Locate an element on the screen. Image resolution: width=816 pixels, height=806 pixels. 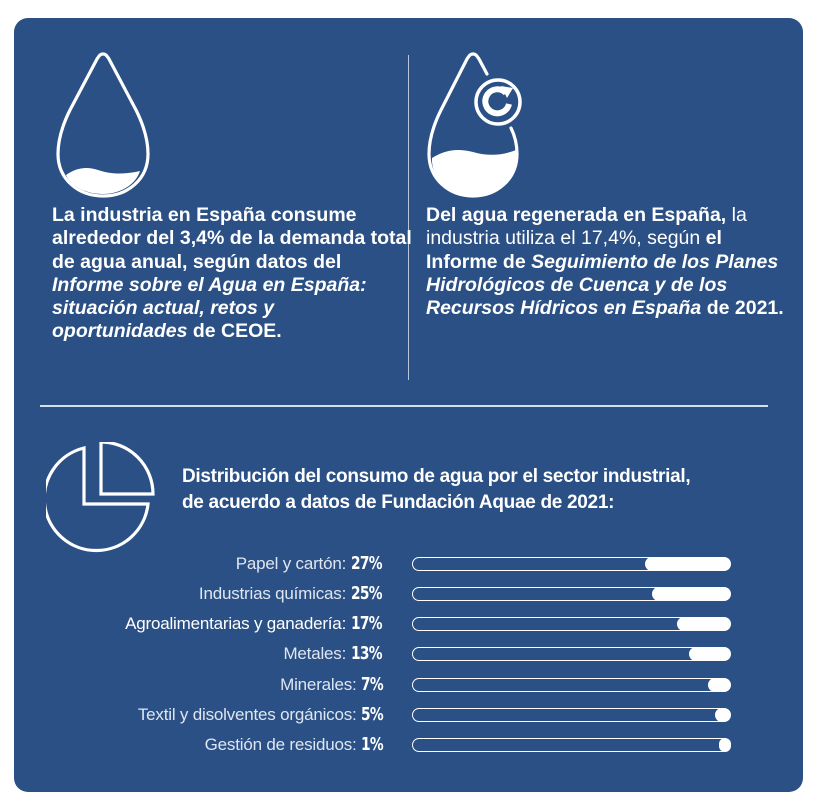
category-value: 27% is located at coordinates (366, 563).